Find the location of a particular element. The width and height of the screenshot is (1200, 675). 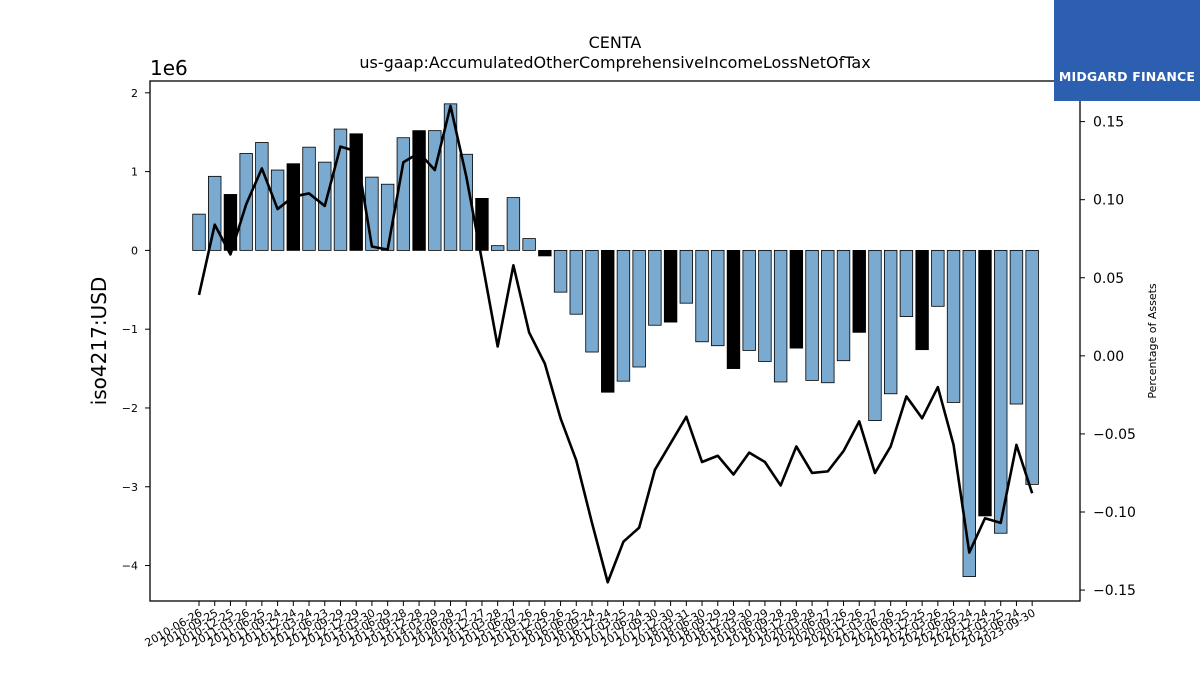

y-axis-label: iso4217:USD is located at coordinates (99, 341).